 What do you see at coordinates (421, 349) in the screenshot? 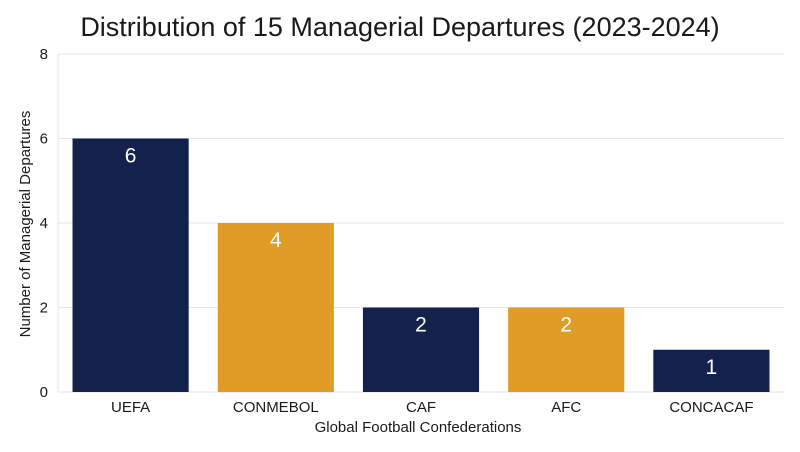
I see `bar-caf` at bounding box center [421, 349].